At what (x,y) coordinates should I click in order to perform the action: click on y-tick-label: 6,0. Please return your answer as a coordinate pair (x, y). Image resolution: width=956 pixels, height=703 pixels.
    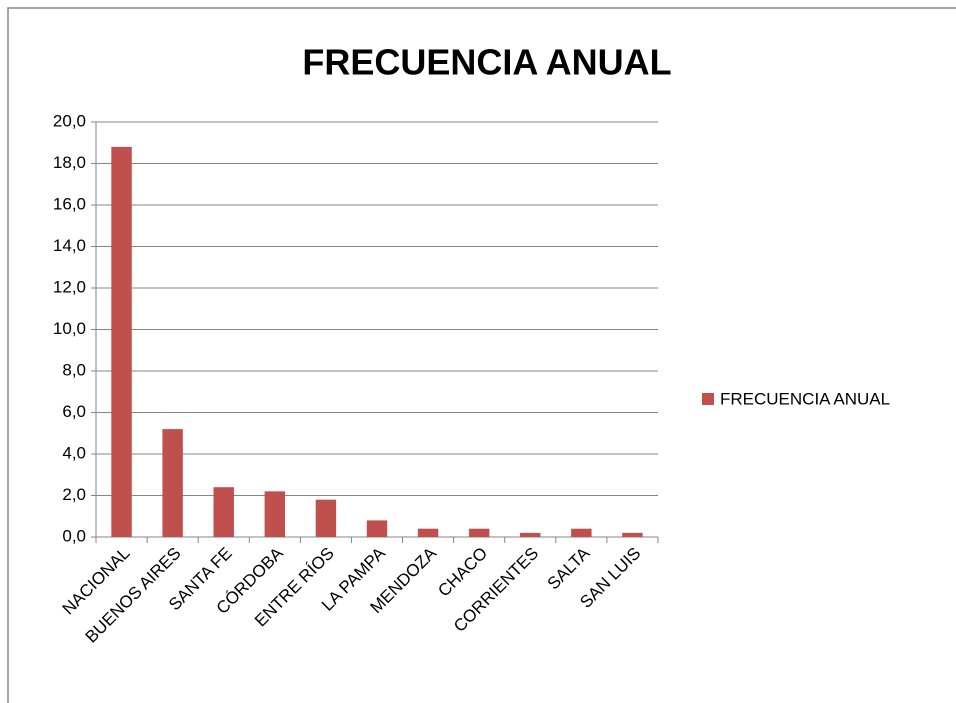
    Looking at the image, I should click on (74, 411).